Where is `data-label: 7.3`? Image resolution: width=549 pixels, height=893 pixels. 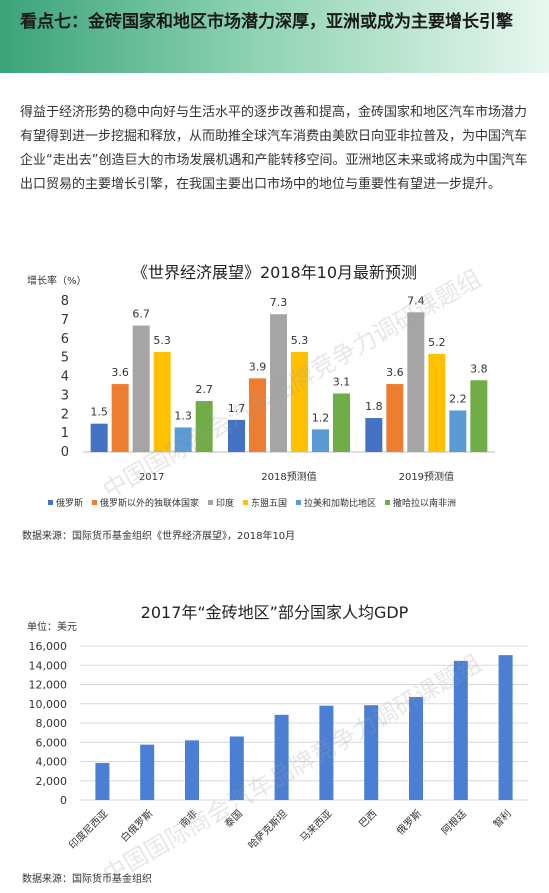 data-label: 7.3 is located at coordinates (279, 302).